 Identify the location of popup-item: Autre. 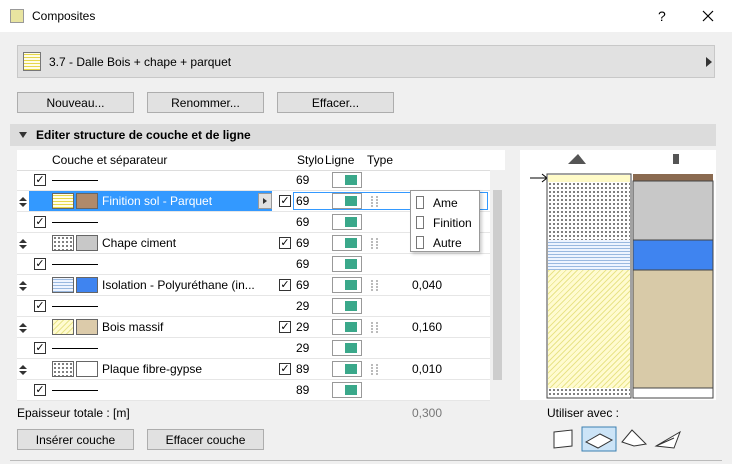
(445, 242).